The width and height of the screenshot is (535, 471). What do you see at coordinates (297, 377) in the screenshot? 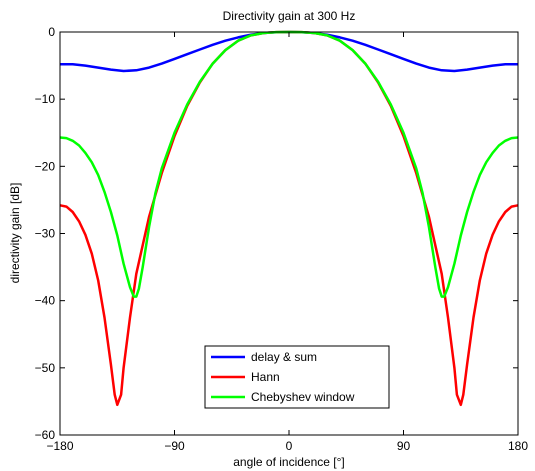
I see `legend: delay & sum Hann Chebyshev window` at bounding box center [297, 377].